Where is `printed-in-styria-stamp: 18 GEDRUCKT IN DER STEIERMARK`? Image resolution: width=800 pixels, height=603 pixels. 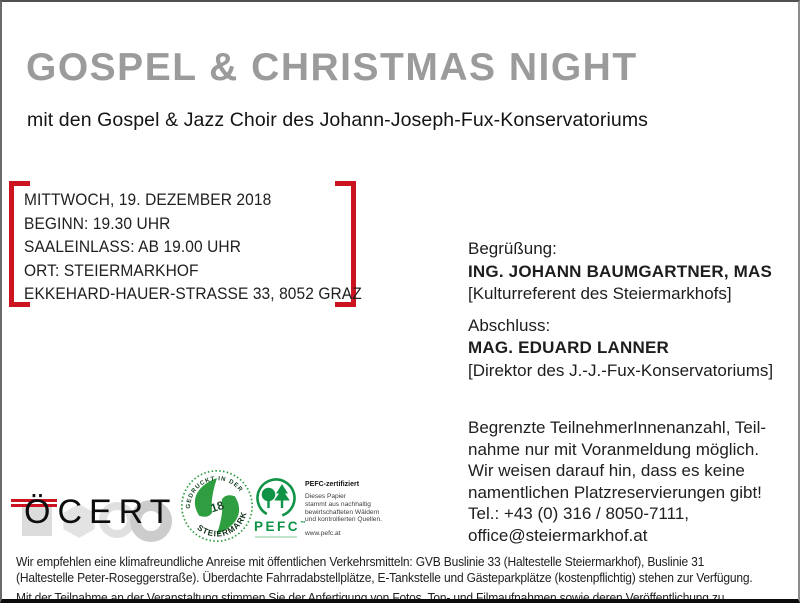 printed-in-styria-stamp: 18 GEDRUCKT IN DER STEIERMARK is located at coordinates (216, 508).